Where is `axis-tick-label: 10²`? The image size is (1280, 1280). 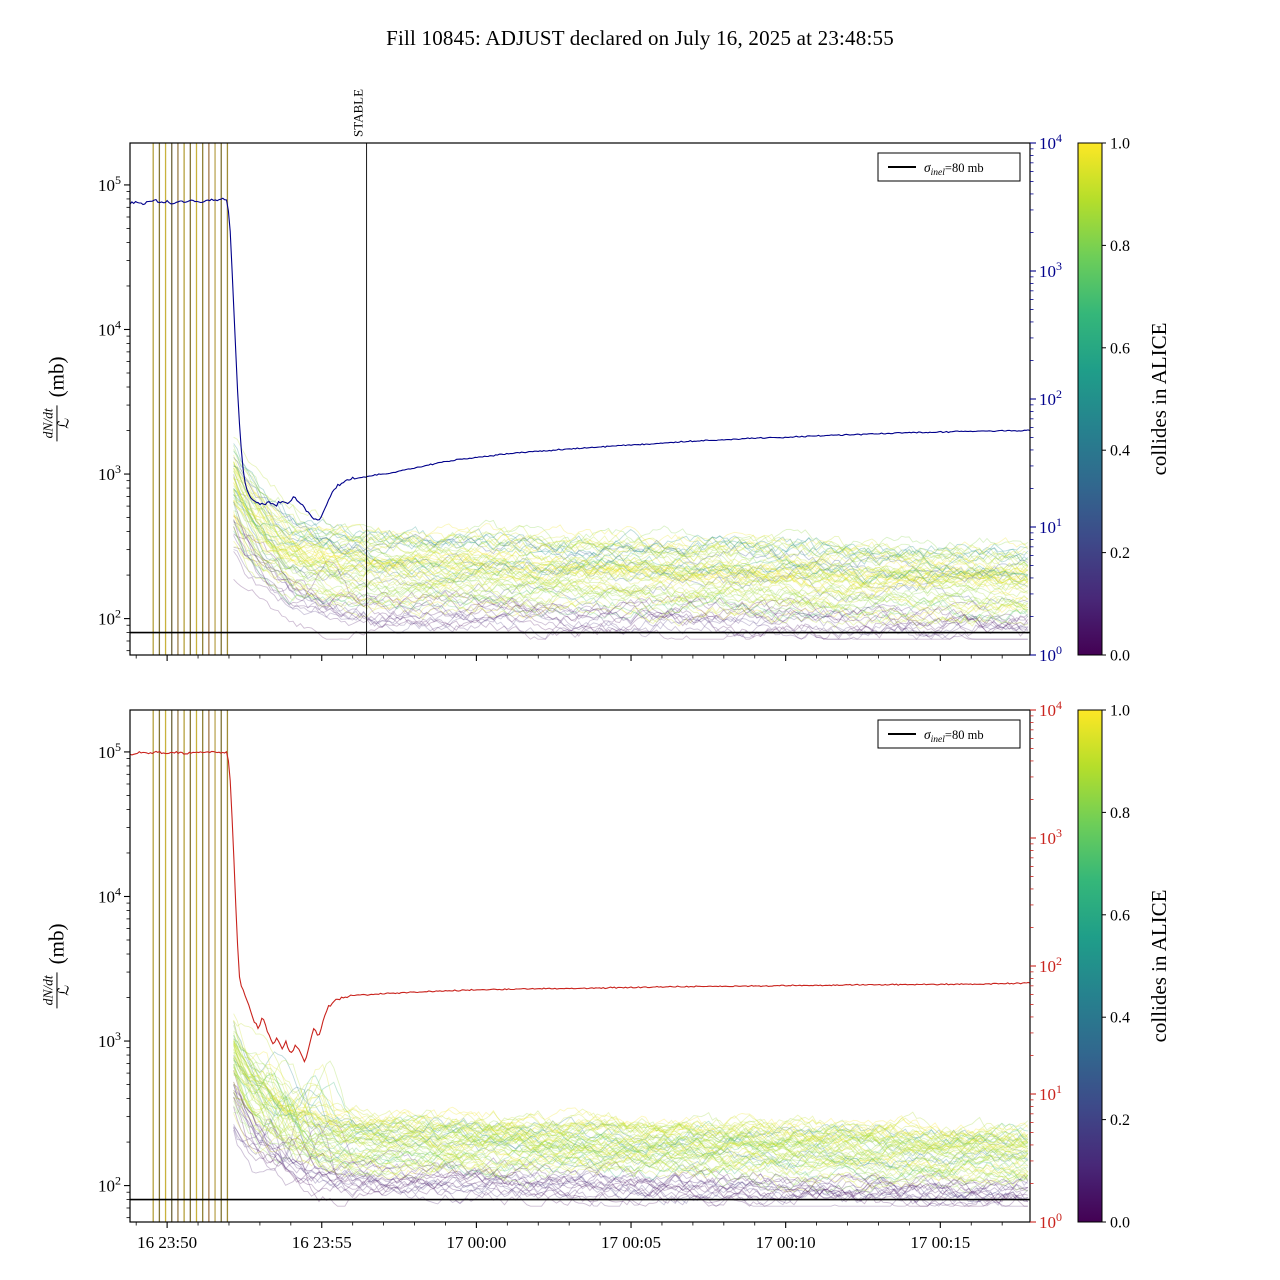 axis-tick-label: 10² is located at coordinates (109, 1185).